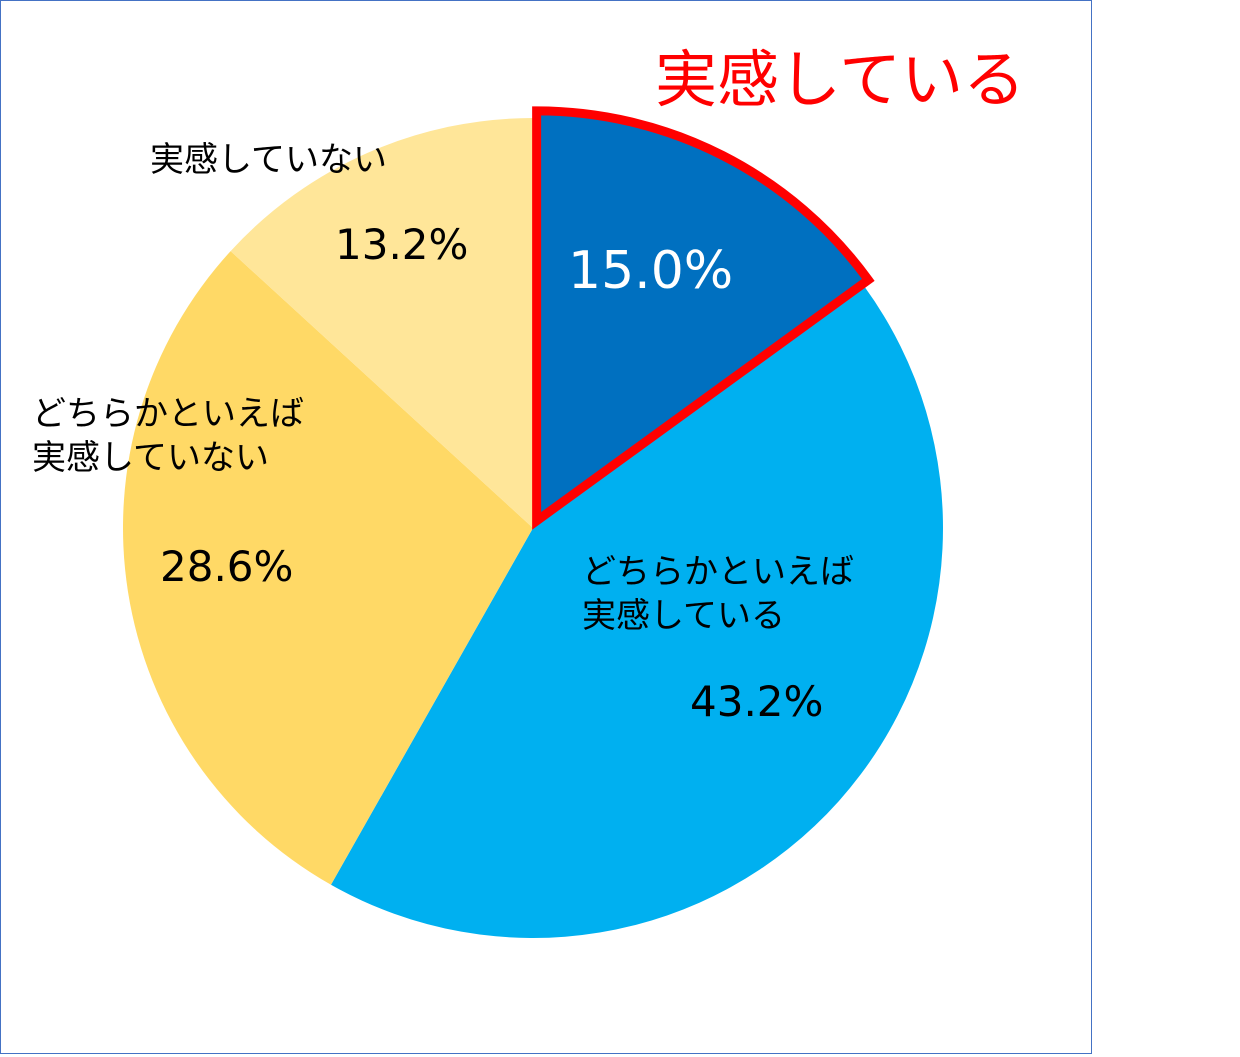  Describe the element at coordinates (268, 160) in the screenshot. I see `slice-label: 実感していない` at that location.